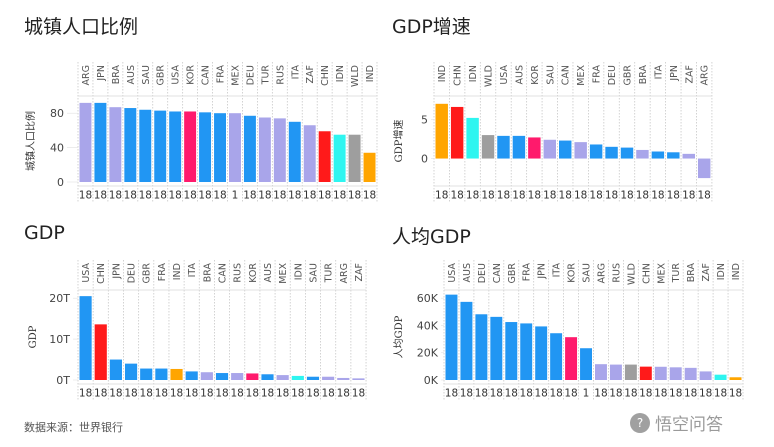  Describe the element at coordinates (313, 378) in the screenshot. I see `gdp-bar-sau` at that location.